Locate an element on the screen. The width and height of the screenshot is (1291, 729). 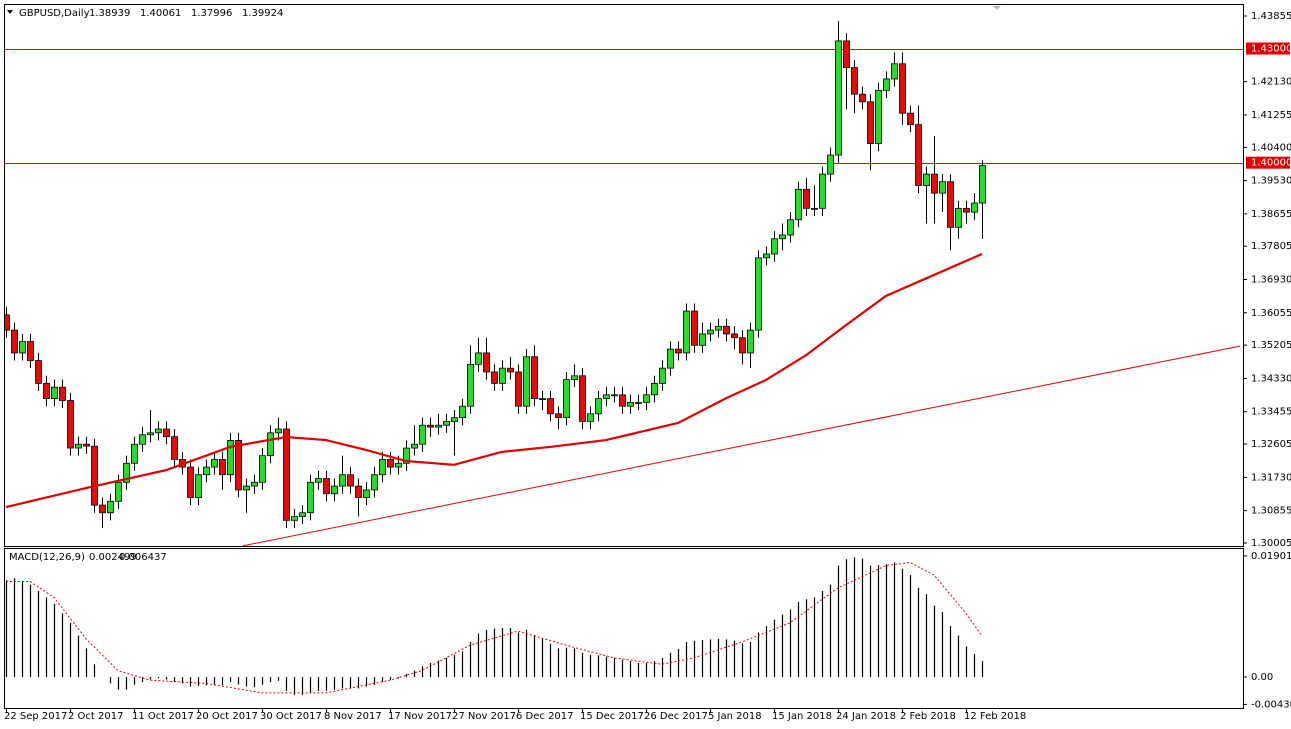
y-tick-label: 1.42130 is located at coordinates (1271, 82).